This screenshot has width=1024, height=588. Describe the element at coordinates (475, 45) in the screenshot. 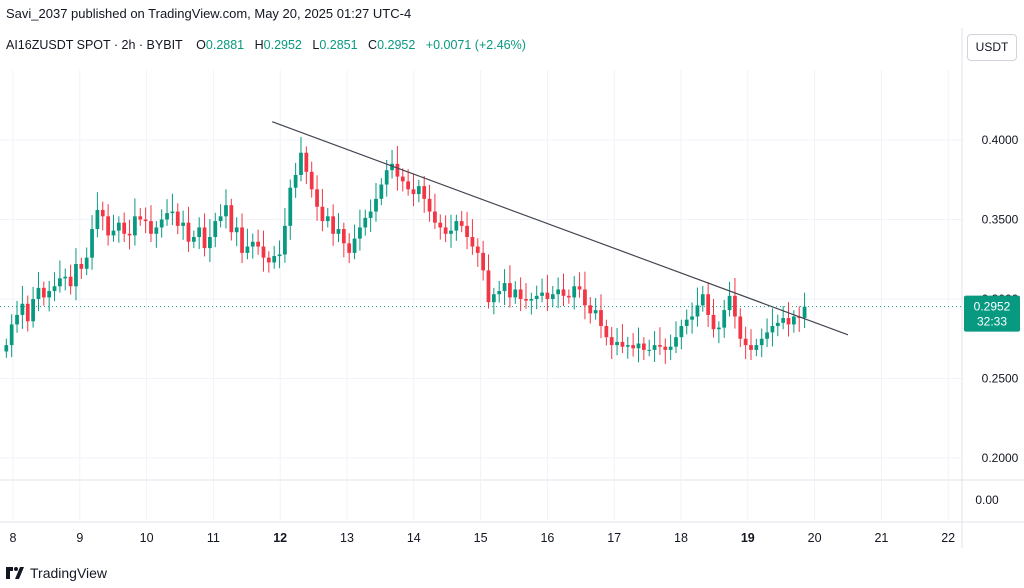

I see `change-value: +0.0071 (+2.46%)` at that location.